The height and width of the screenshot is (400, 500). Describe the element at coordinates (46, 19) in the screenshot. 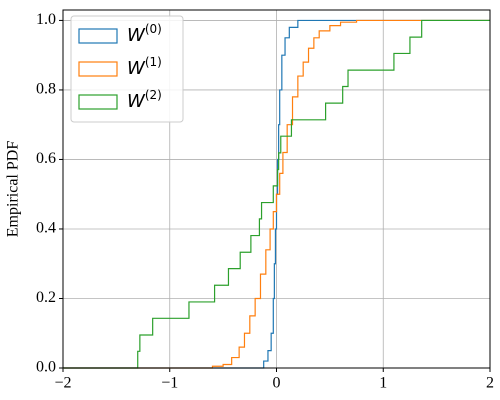

I see `y-tick-label: 1.0` at that location.